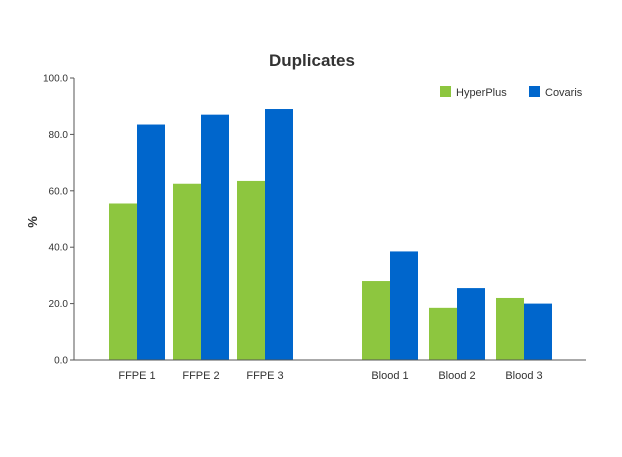 This screenshot has width=622, height=457. I want to click on y-tick-label: 100.0, so click(55, 79).